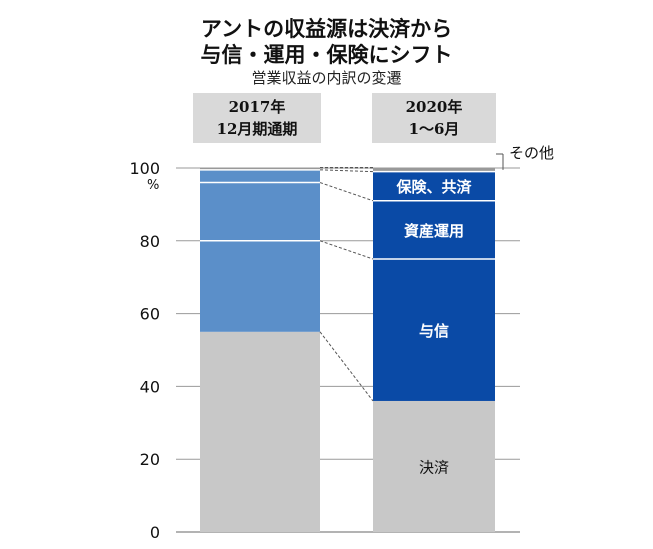 The height and width of the screenshot is (549, 653). Describe the element at coordinates (434, 107) in the screenshot. I see `column-header-2020-line1: 2020年` at that location.